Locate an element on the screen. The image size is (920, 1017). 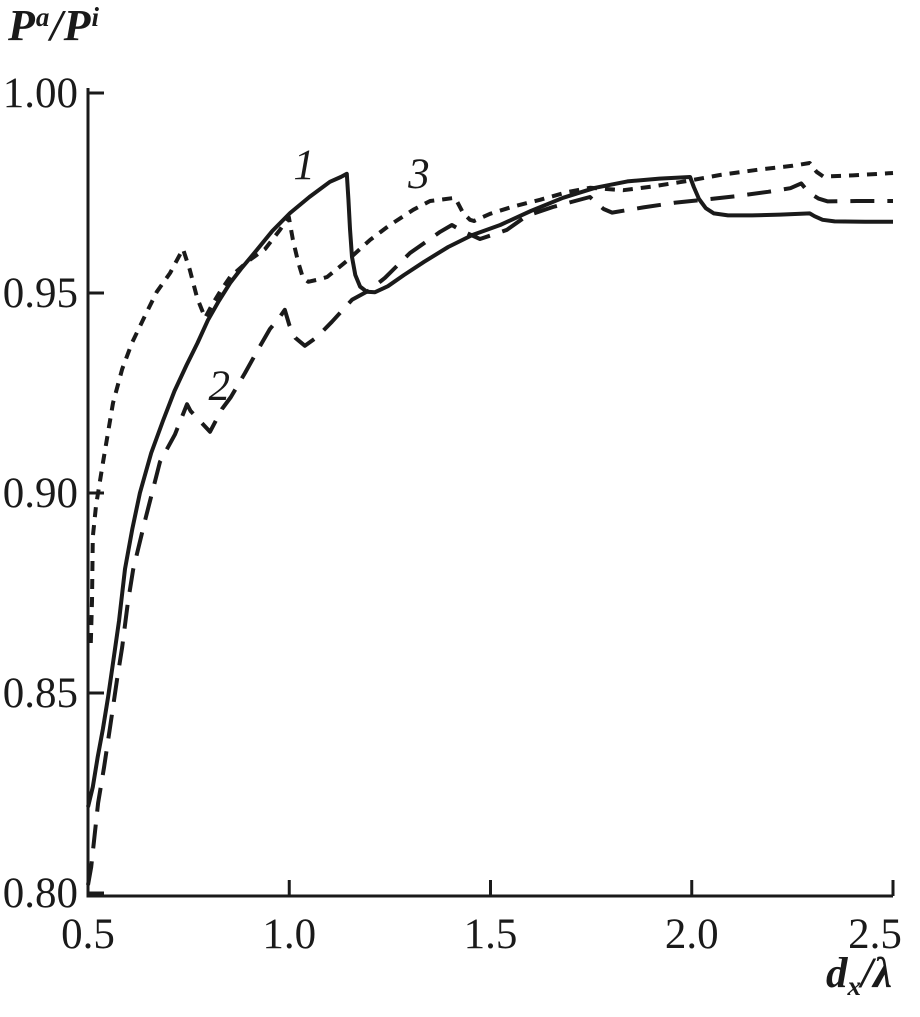
y-tick-label: 1.00 is located at coordinates (40, 93).